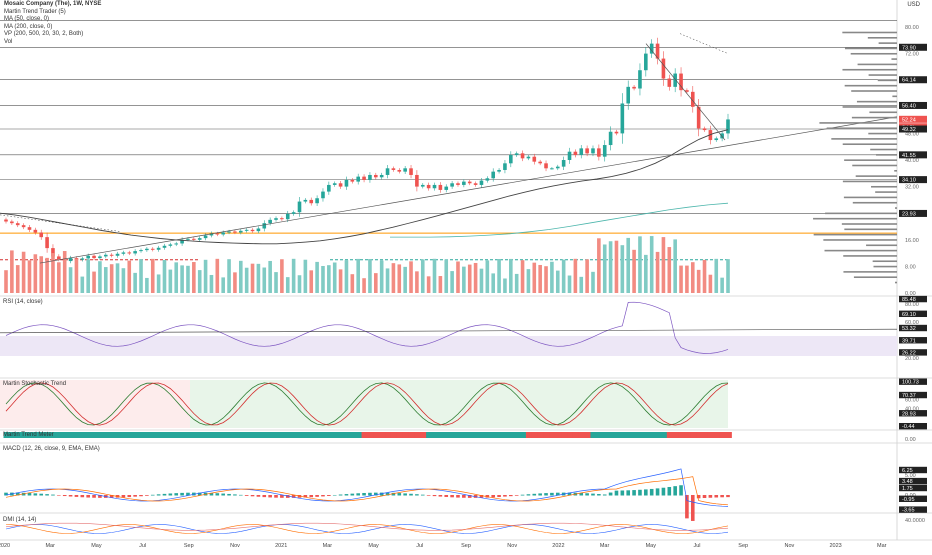  I want to click on macd-title: MACD (12, 26, close, 9, EMA, EMA), so click(51, 449).